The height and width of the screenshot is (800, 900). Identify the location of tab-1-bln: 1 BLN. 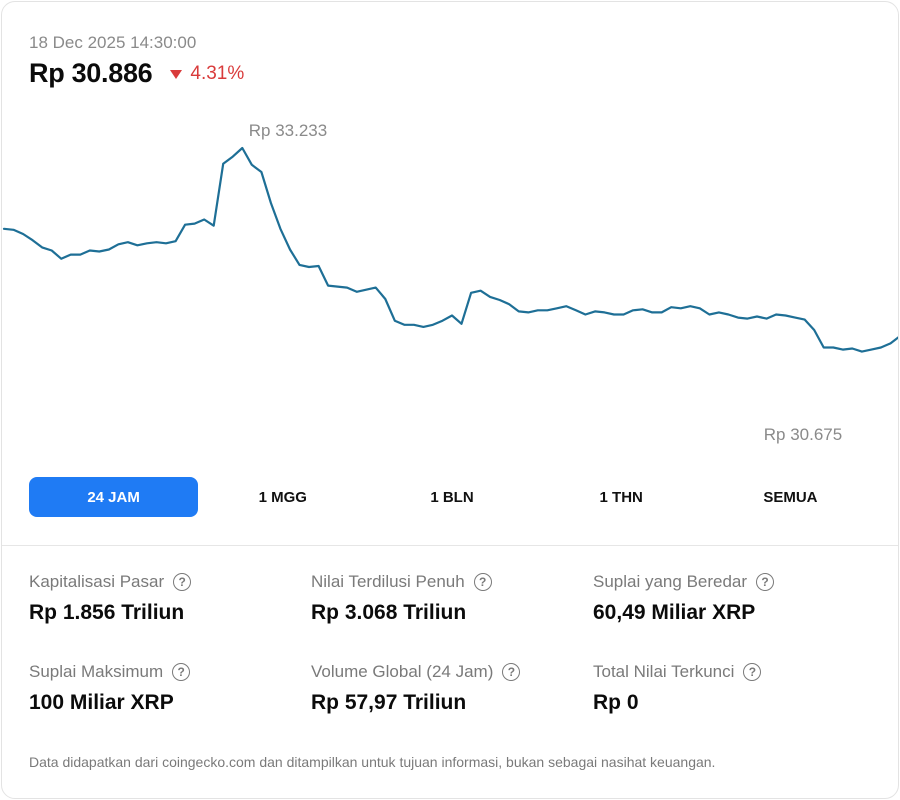
(452, 497).